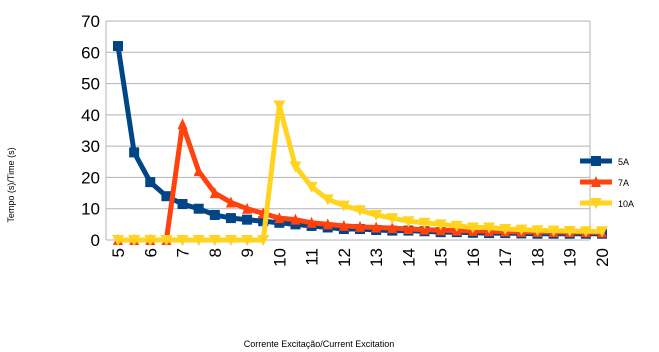 The height and width of the screenshot is (352, 659). Describe the element at coordinates (183, 252) in the screenshot. I see `x-tick-label: 7` at that location.